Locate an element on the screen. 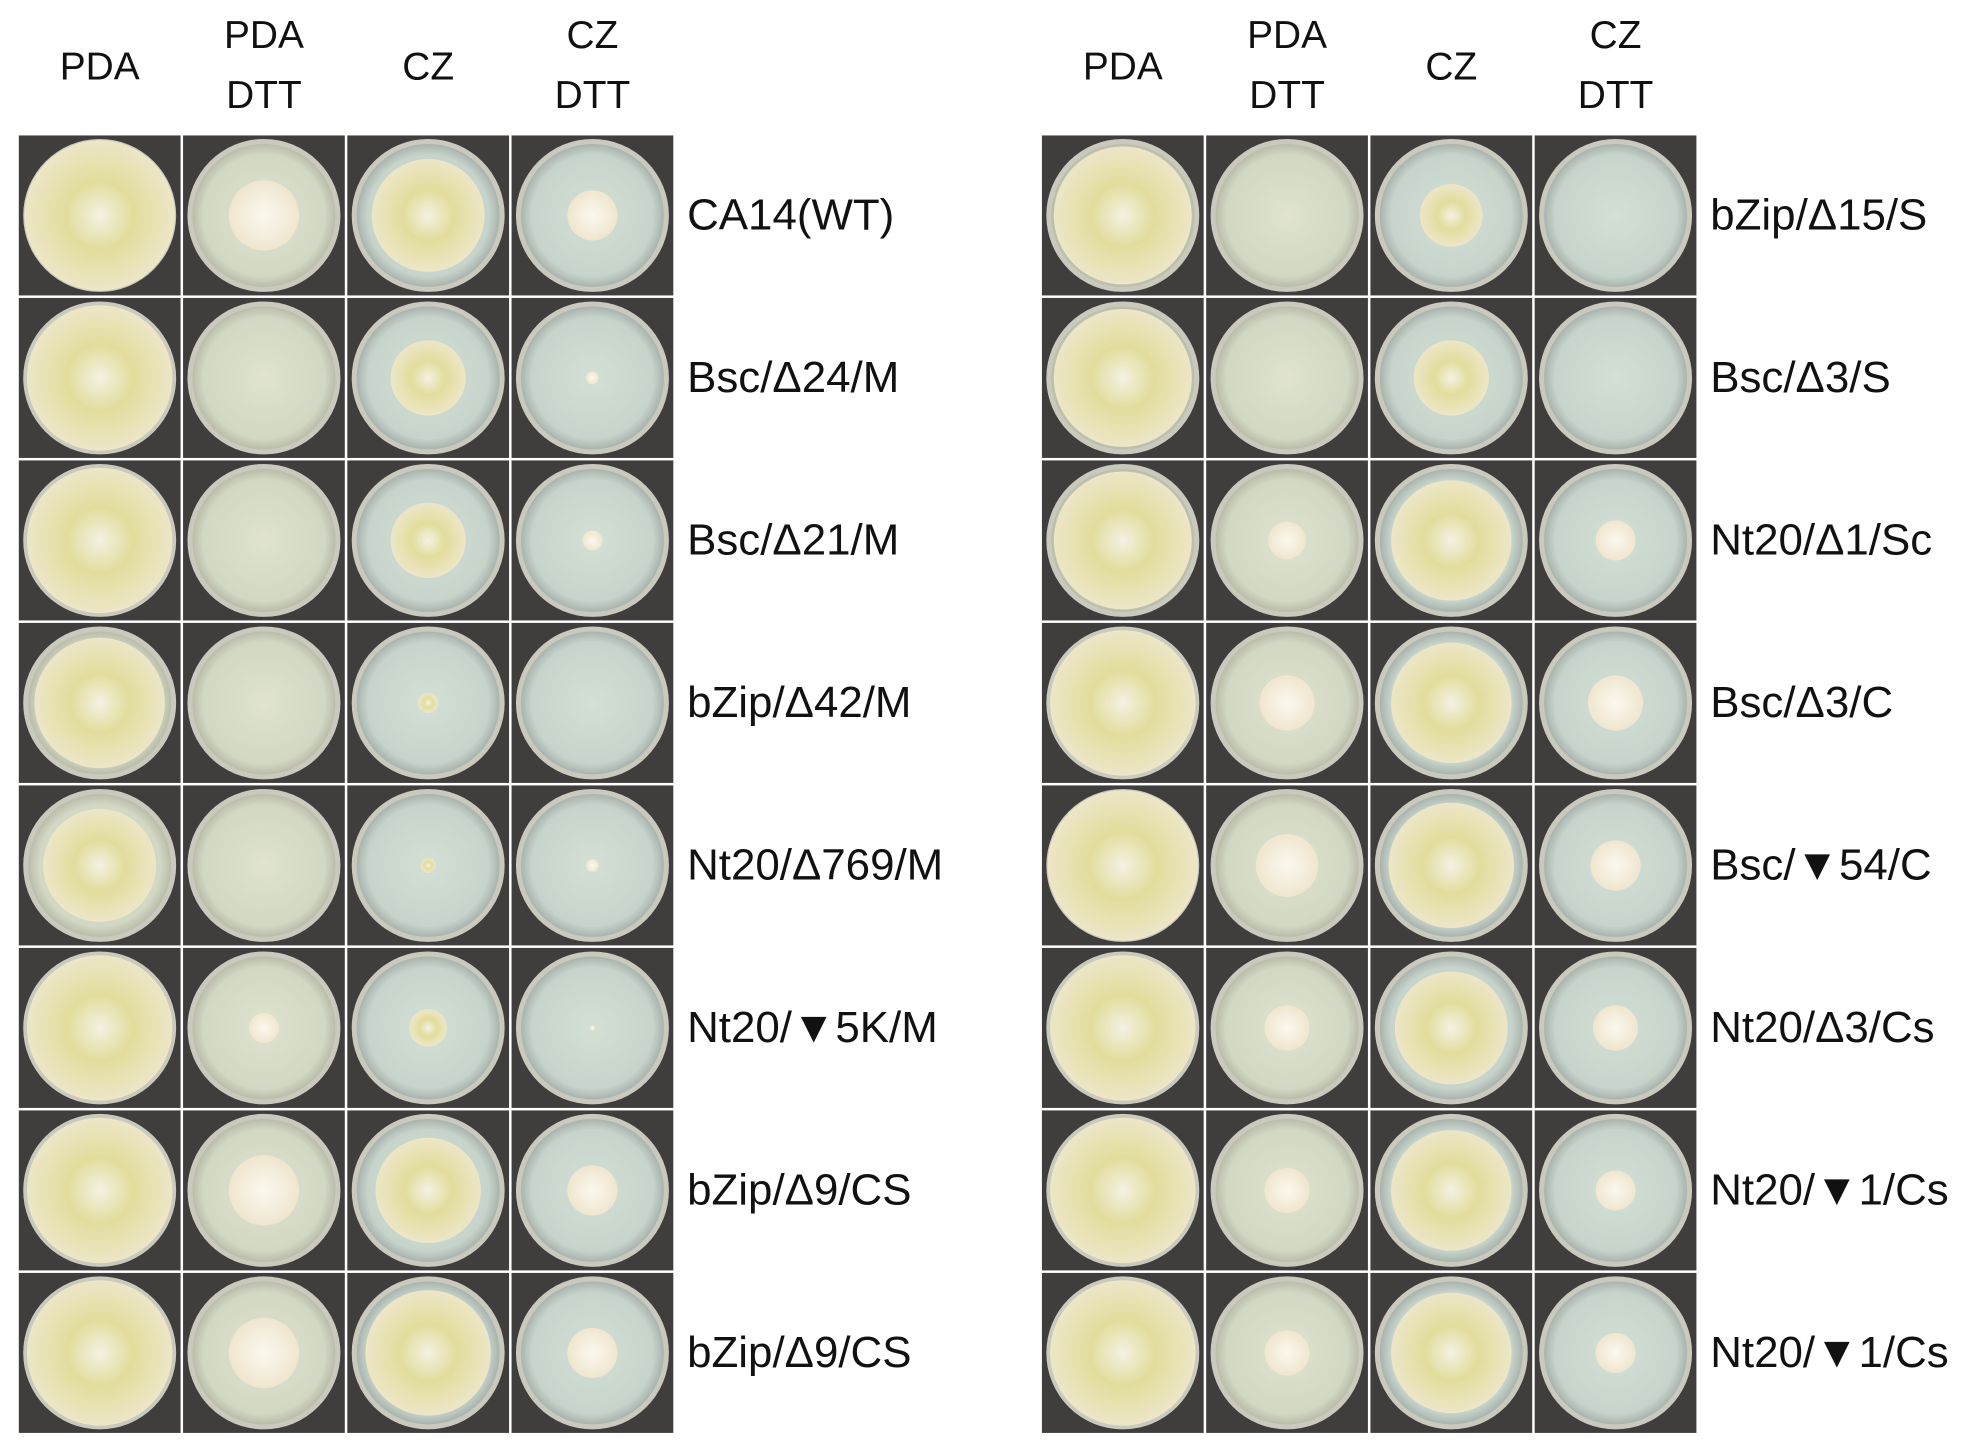 The width and height of the screenshot is (1966, 1452). row-label: bZip/Δ42/M is located at coordinates (799, 702).